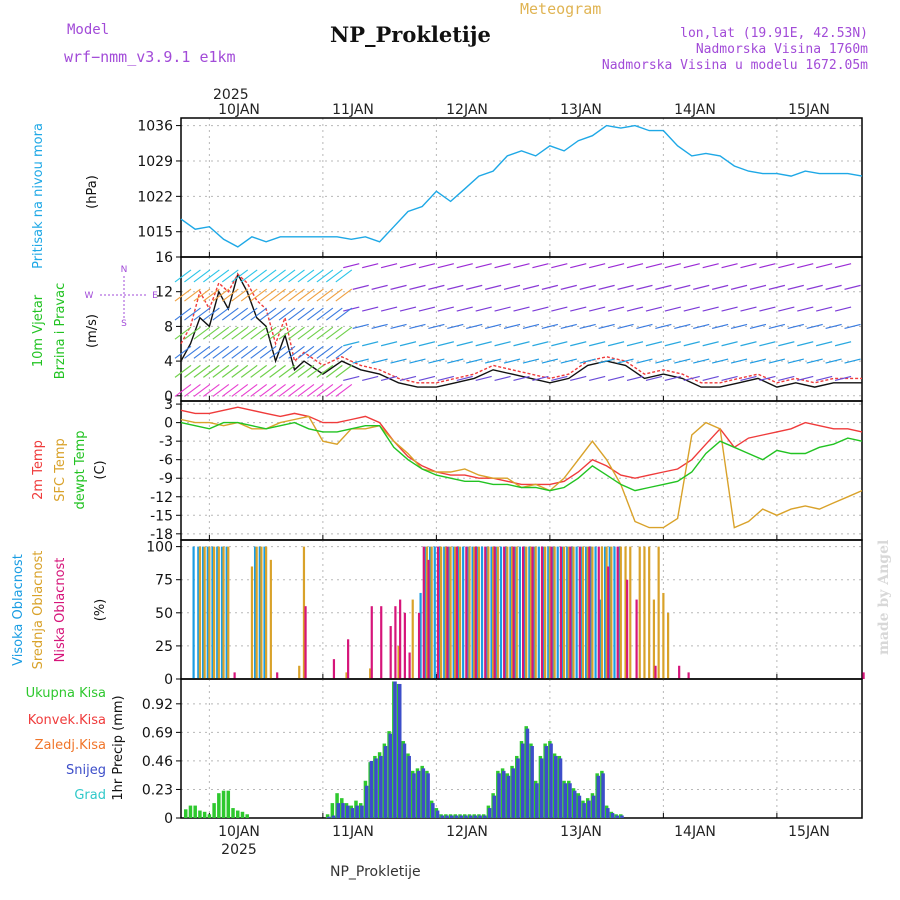 This screenshot has height=900, width=900. I want to click on mid-cloud-label: Srednja Oblacnost, so click(38, 610).